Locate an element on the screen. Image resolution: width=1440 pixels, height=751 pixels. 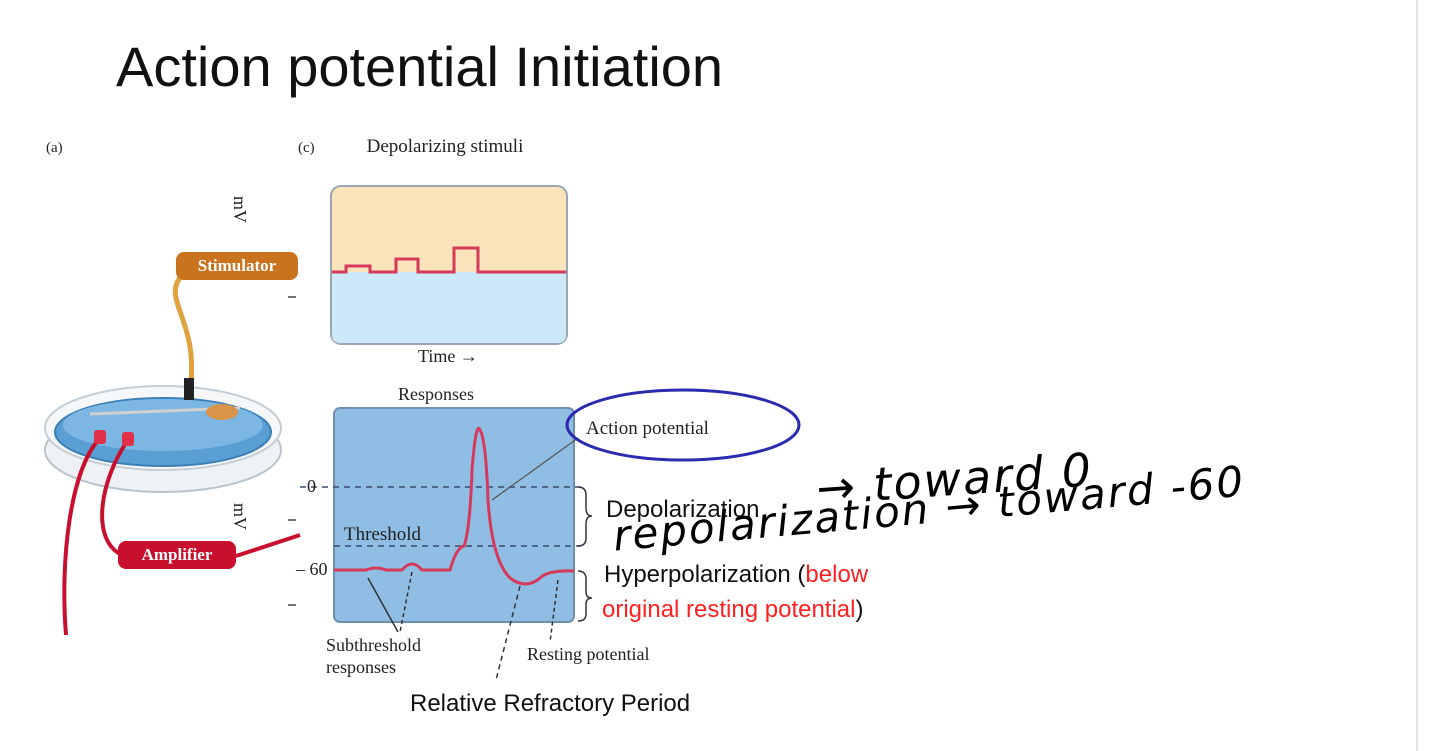
subthreshold-label: Subthreshold responses is located at coordinates (374, 656).